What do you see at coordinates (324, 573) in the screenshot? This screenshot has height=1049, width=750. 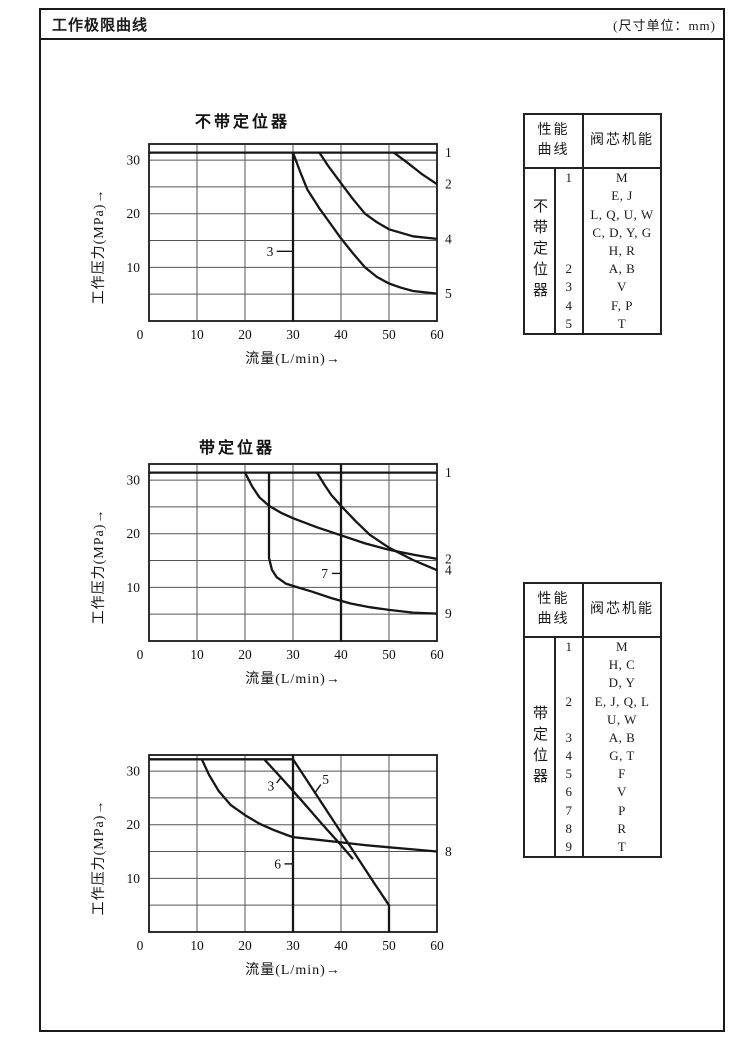 I see `curve-label-7: 7` at bounding box center [324, 573].